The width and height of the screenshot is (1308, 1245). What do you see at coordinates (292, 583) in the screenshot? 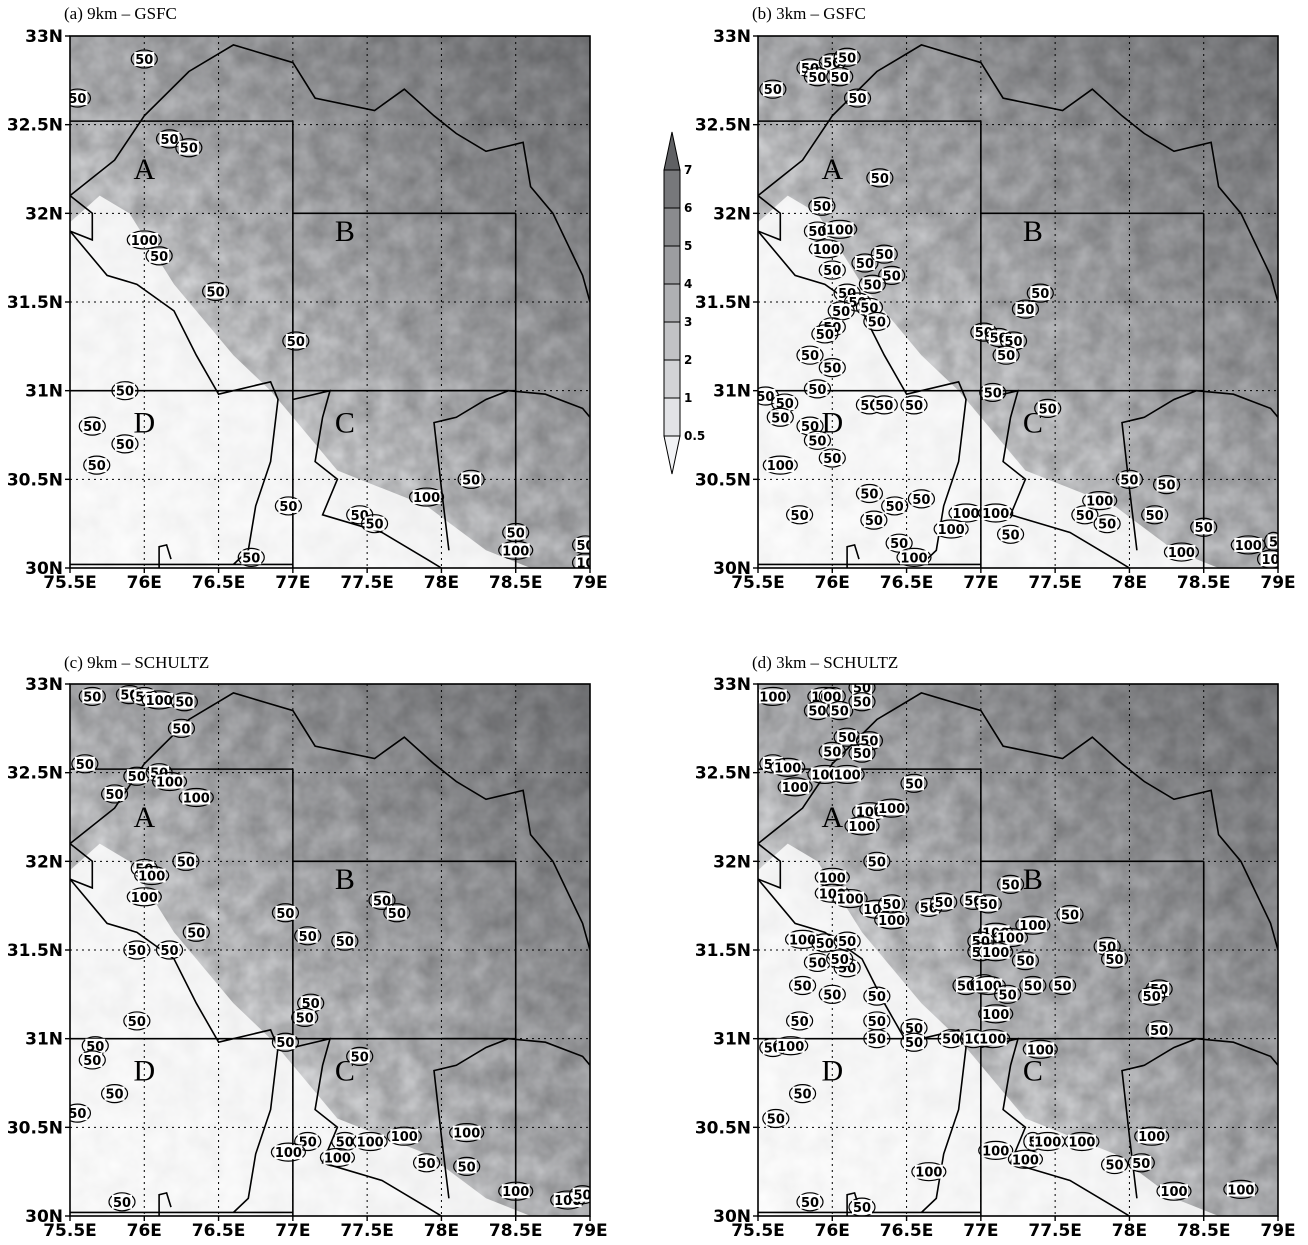
I see `x-tick-label: 77E` at bounding box center [292, 583].